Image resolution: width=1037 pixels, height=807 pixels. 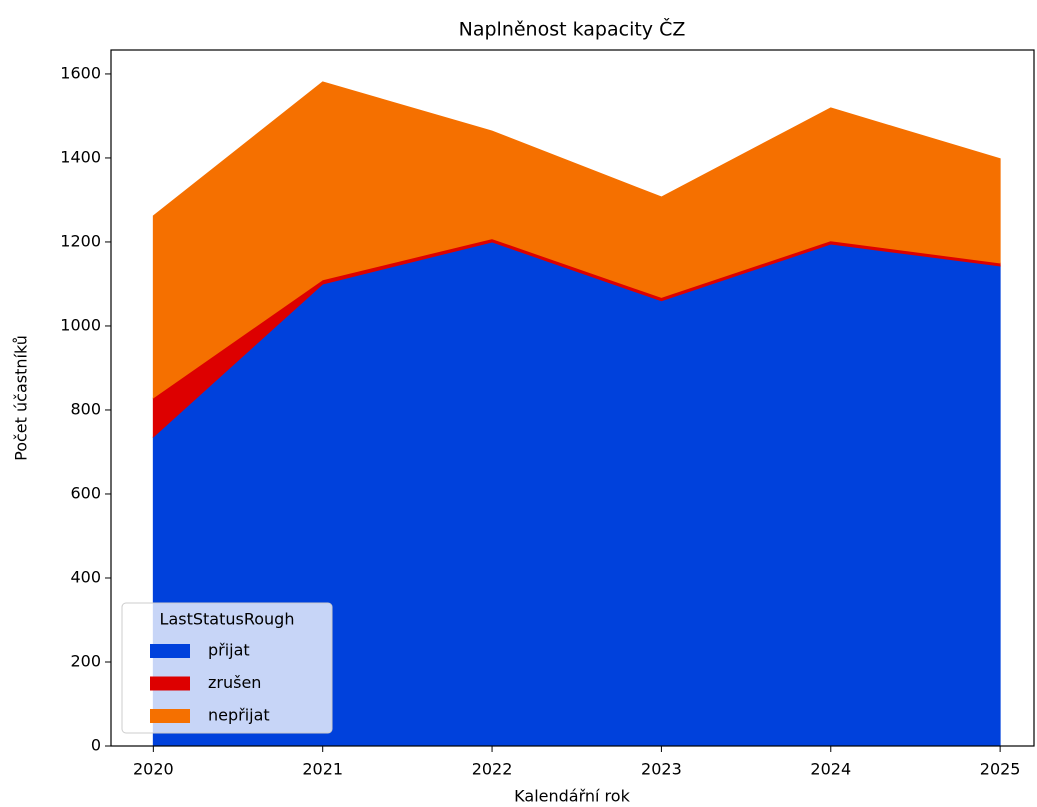 I want to click on legend-box, so click(x=227, y=668).